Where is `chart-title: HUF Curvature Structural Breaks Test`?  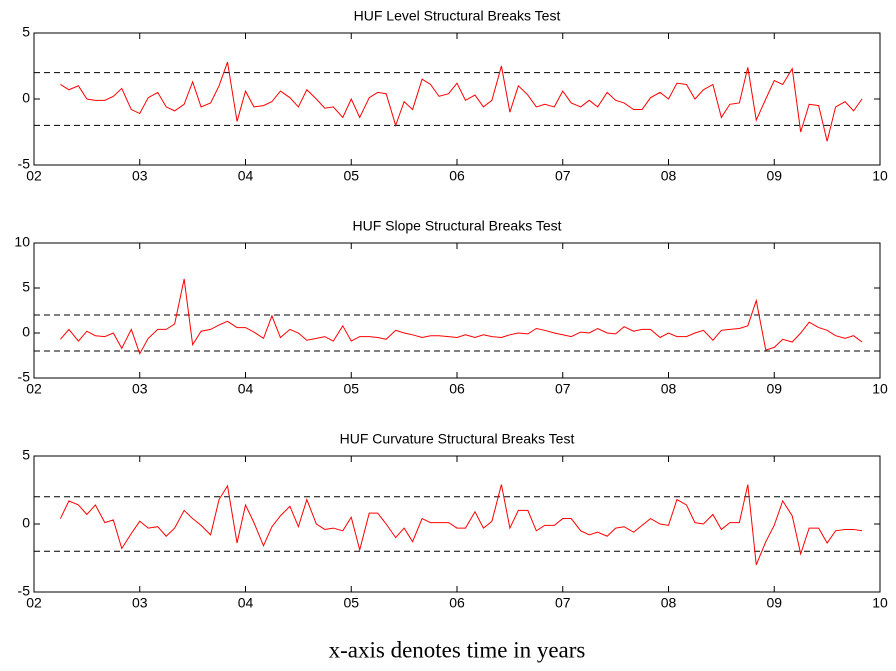 chart-title: HUF Curvature Structural Breaks Test is located at coordinates (457, 439).